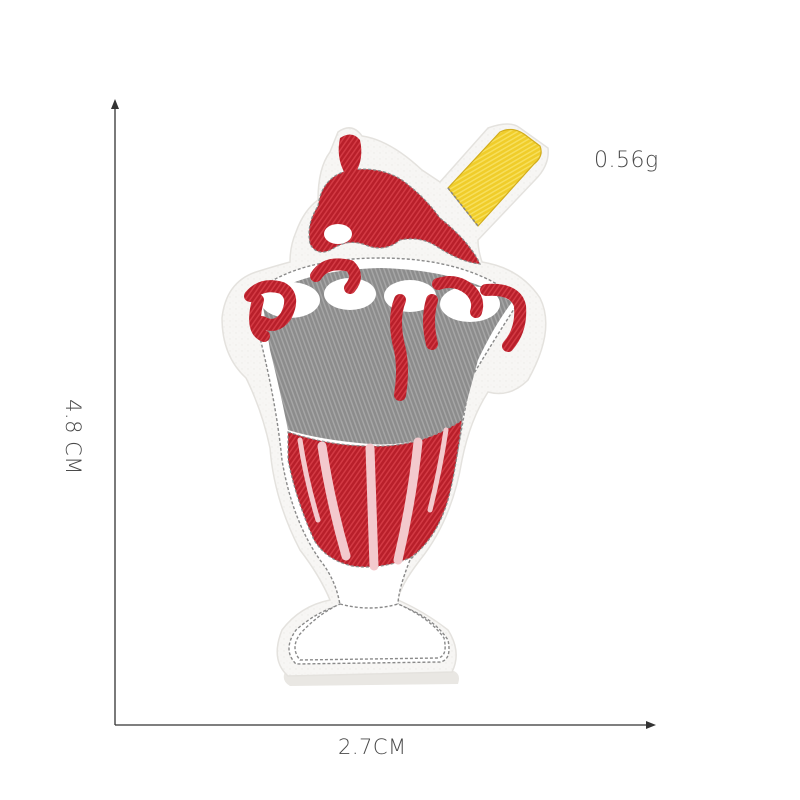 The width and height of the screenshot is (800, 800). What do you see at coordinates (115, 412) in the screenshot?
I see `height-dimension-line` at bounding box center [115, 412].